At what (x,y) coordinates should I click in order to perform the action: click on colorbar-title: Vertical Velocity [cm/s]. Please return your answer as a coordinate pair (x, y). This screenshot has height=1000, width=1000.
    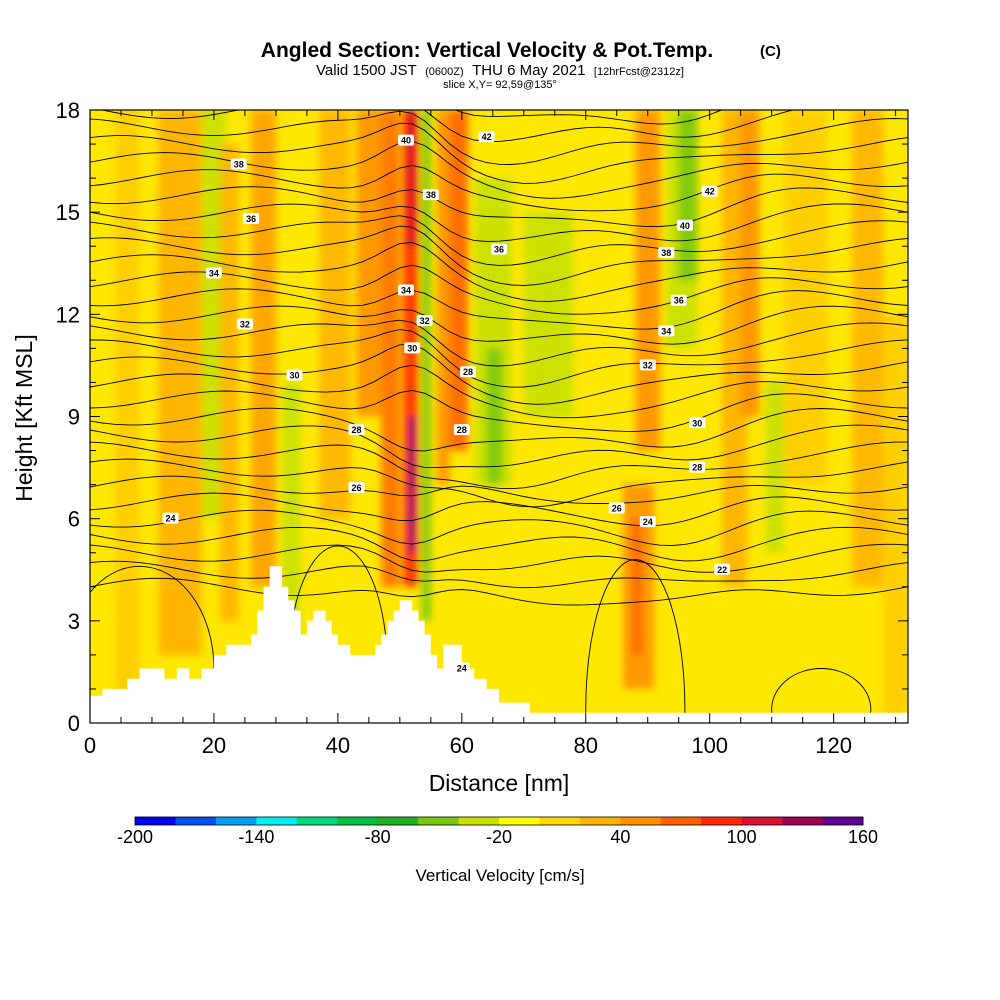
    Looking at the image, I should click on (499, 875).